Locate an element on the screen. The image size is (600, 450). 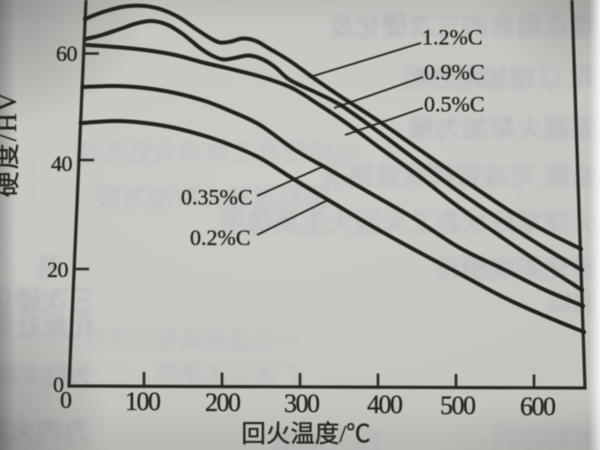
svg-text: 理点用合的三次硬化反 is located at coordinates (462, 27).